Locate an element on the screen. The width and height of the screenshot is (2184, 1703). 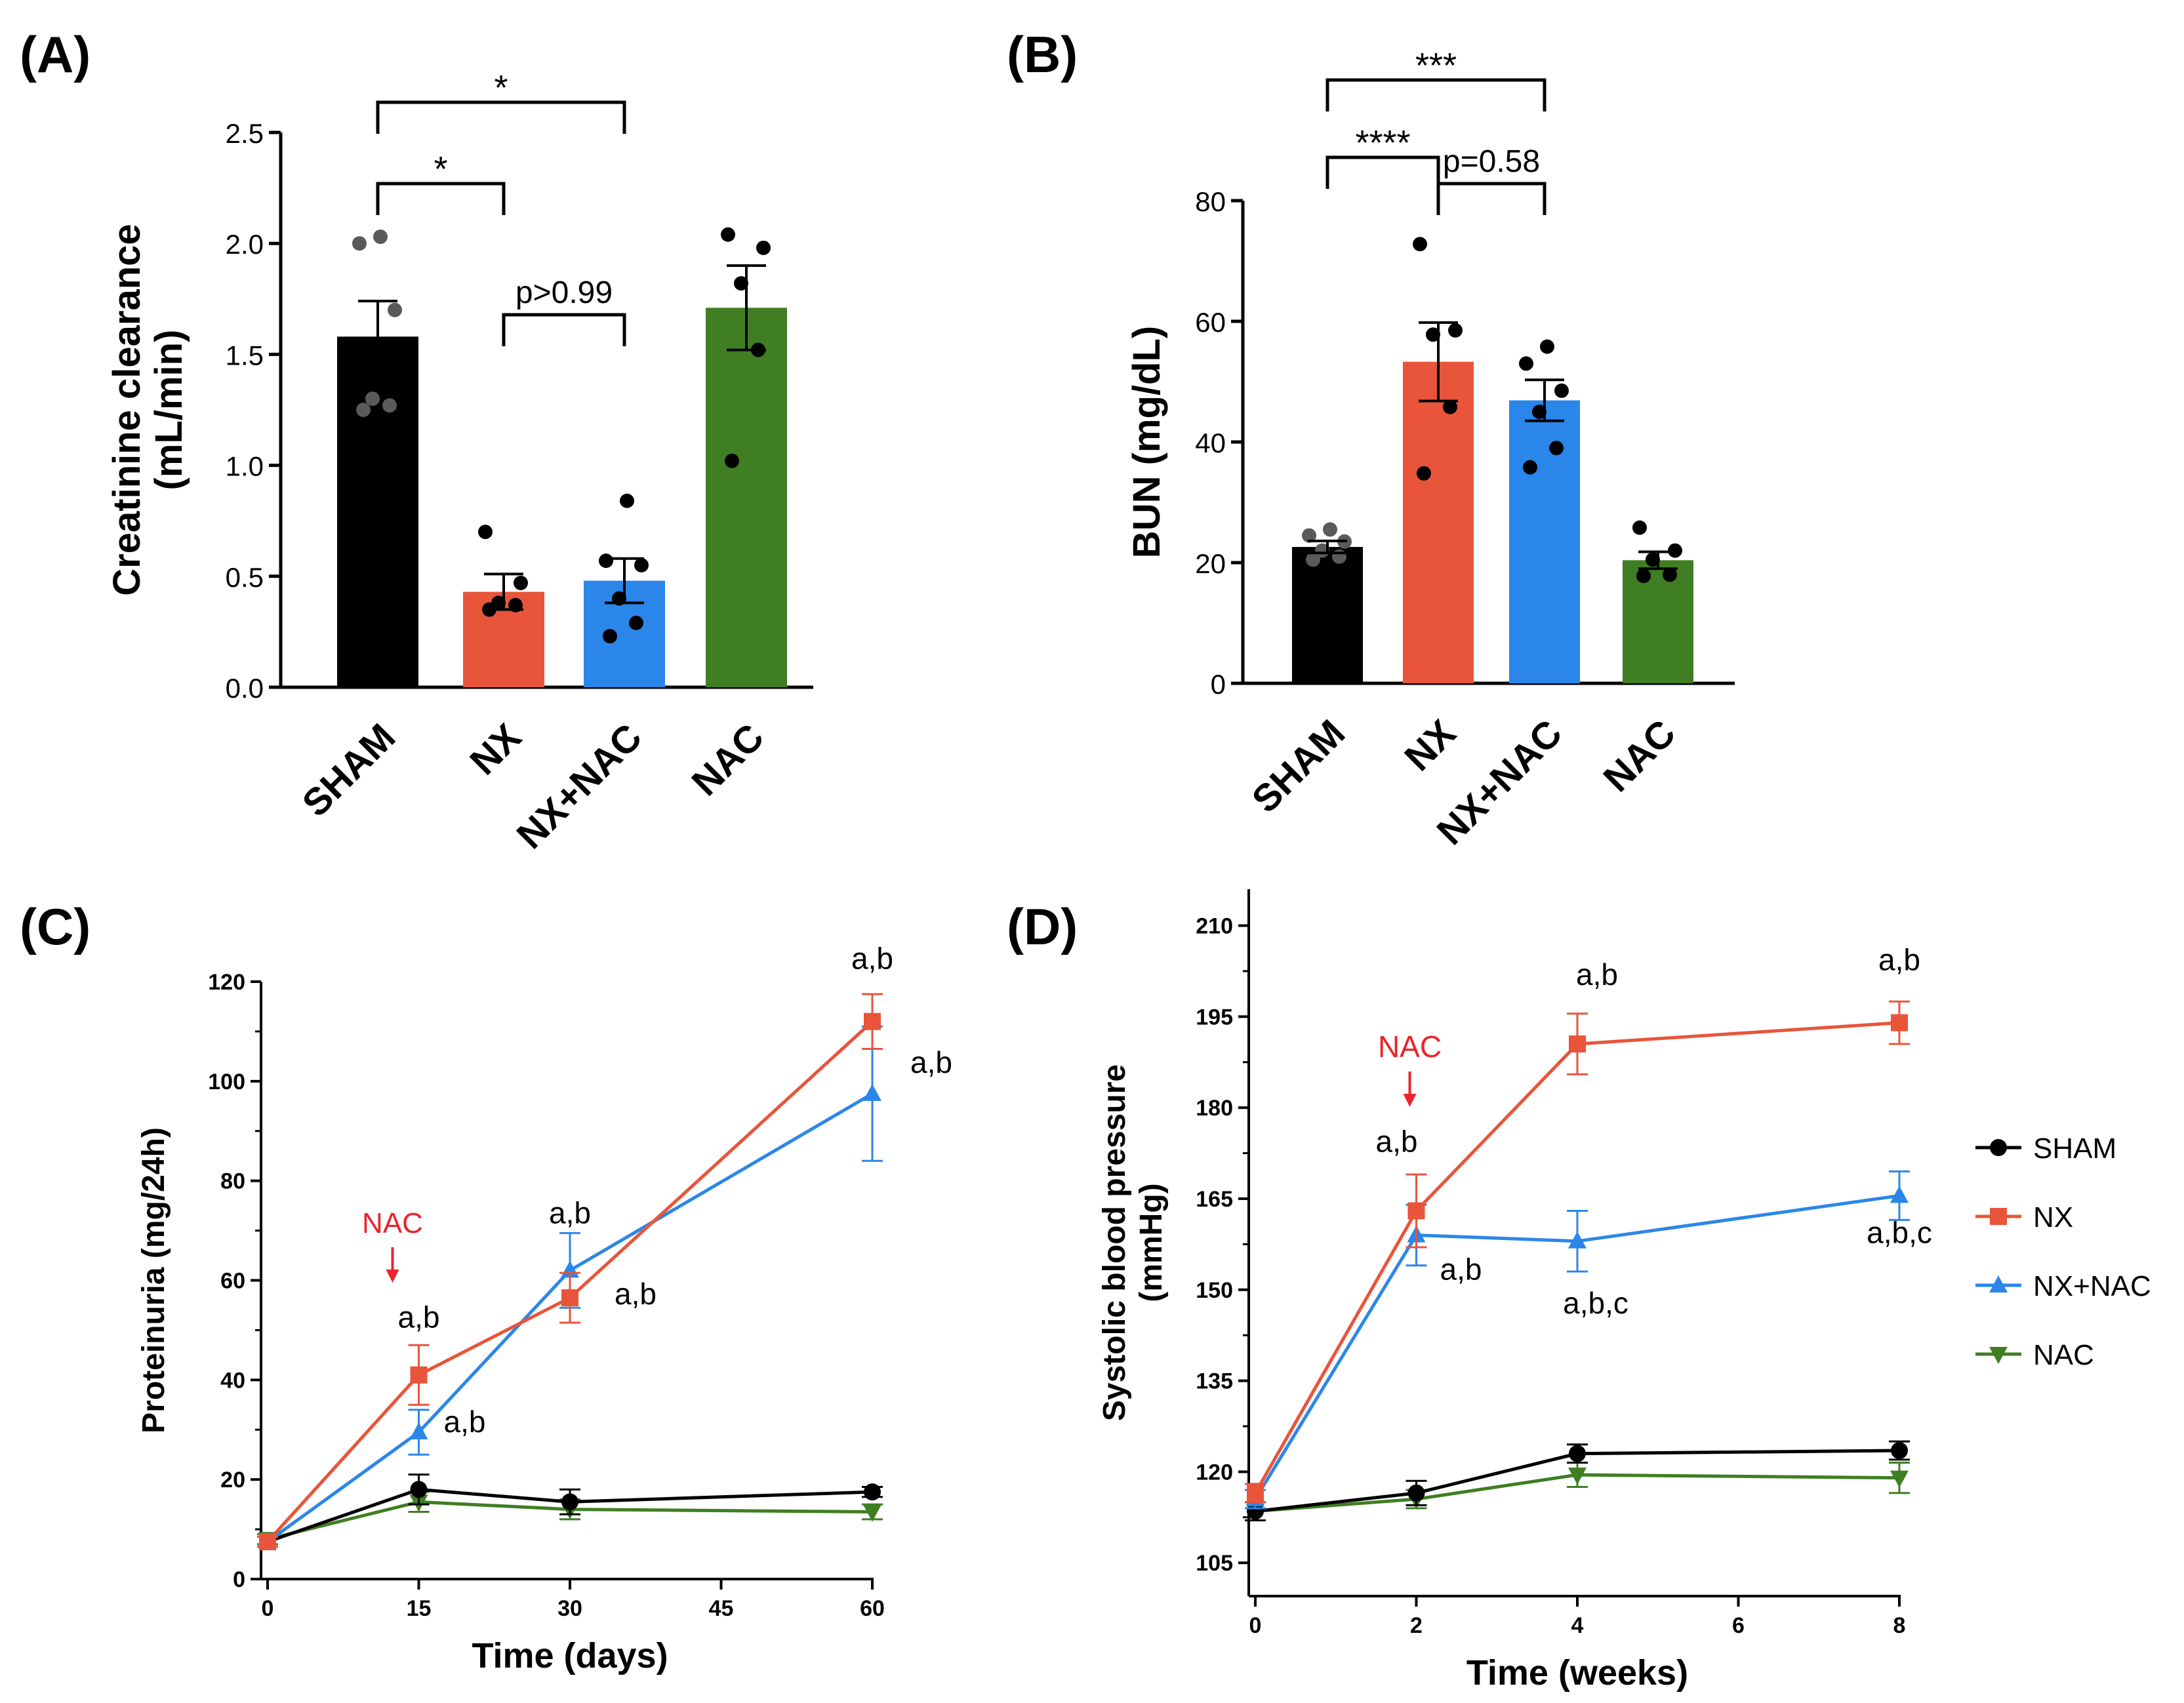
series-line-sham is located at coordinates (570, 1515).